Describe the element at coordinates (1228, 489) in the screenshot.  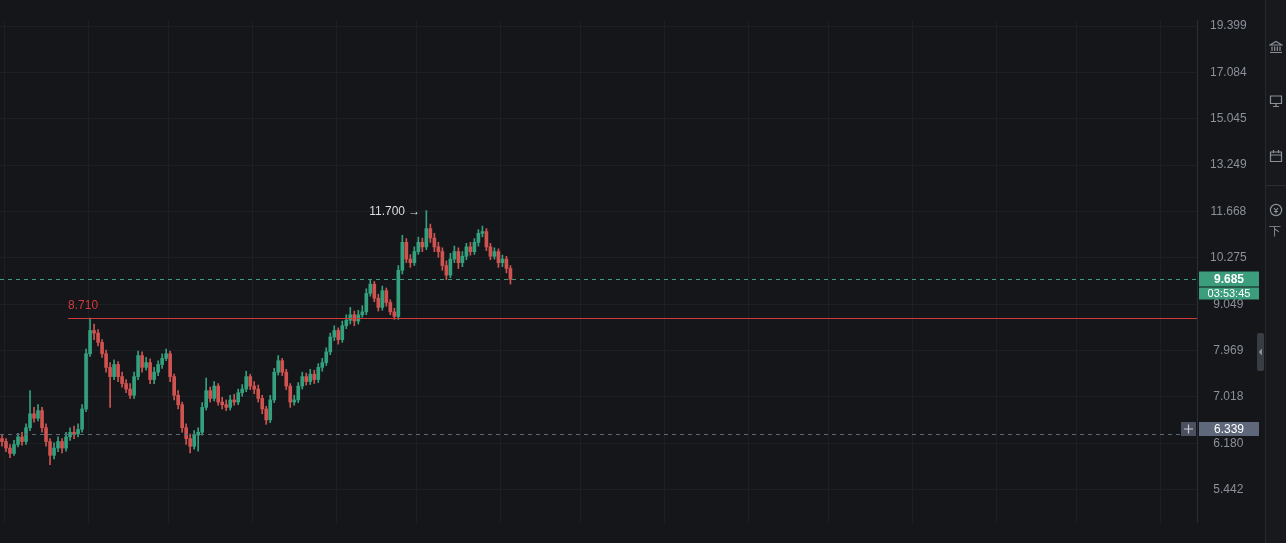
I see `y-tick-label: 5.442` at that location.